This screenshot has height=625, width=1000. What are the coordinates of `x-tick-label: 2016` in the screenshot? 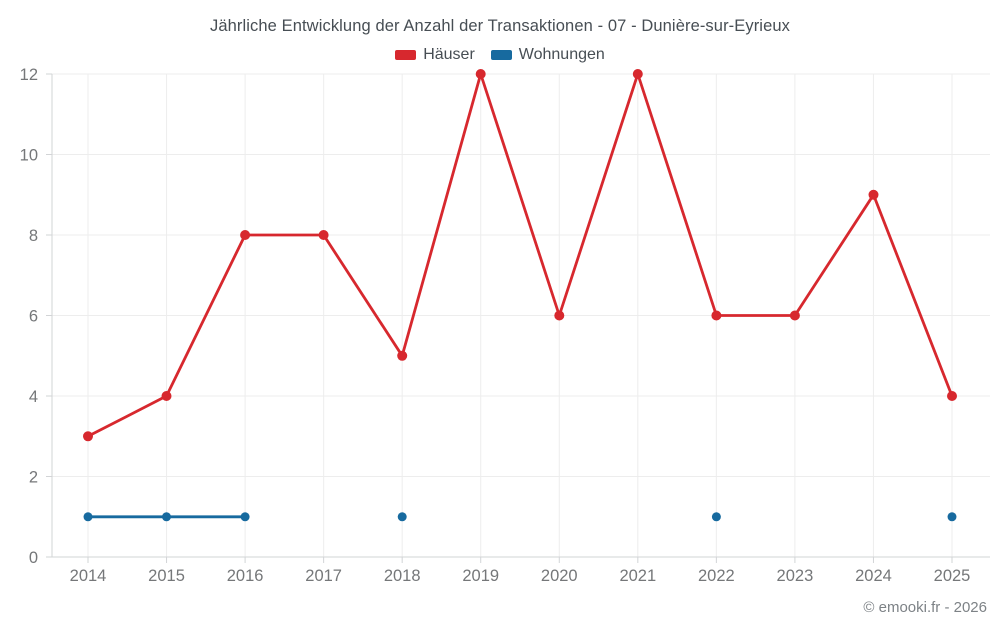 It's located at (245, 576).